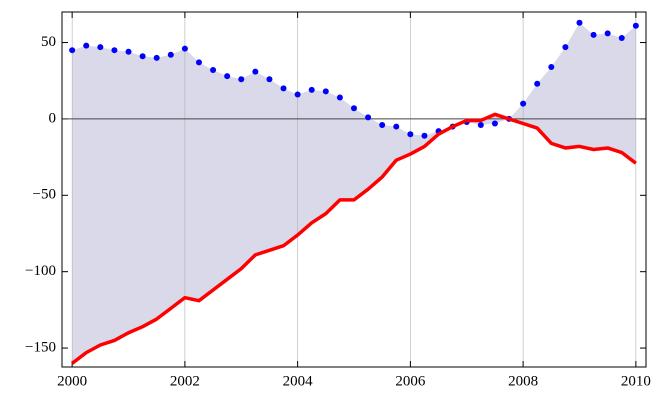 The height and width of the screenshot is (405, 657). Describe the element at coordinates (298, 381) in the screenshot. I see `x-tick-label: 2004` at that location.